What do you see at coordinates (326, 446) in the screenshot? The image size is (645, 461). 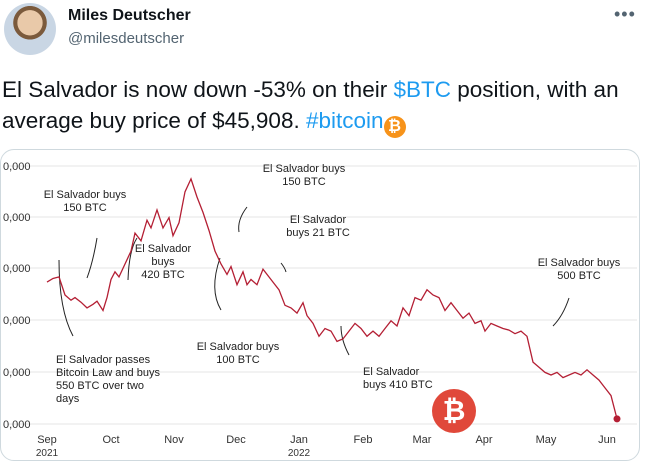 I see `x-axis-tick-labels: Sep Oct Nov Dec Jan Feb Mar Apr May Jun 2021 2022` at bounding box center [326, 446].